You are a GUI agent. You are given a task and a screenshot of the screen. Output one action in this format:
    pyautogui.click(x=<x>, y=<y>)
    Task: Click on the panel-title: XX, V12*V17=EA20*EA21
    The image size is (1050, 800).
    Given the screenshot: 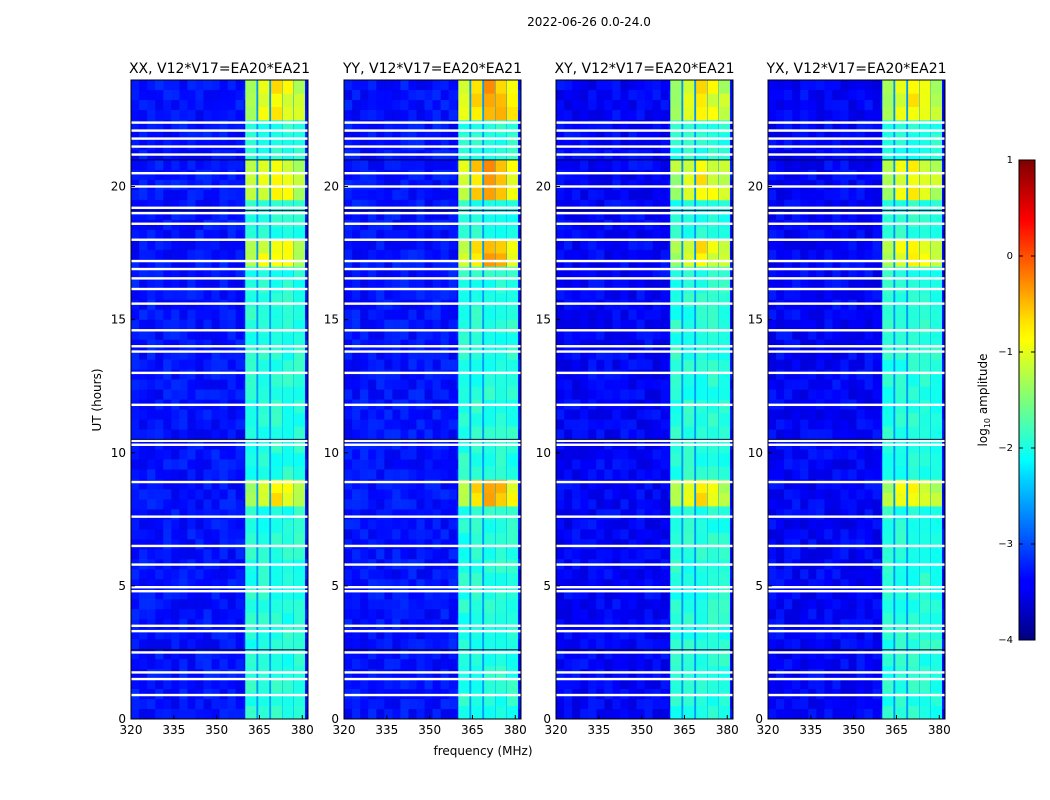 What is the action you would take?
    pyautogui.click(x=219, y=69)
    